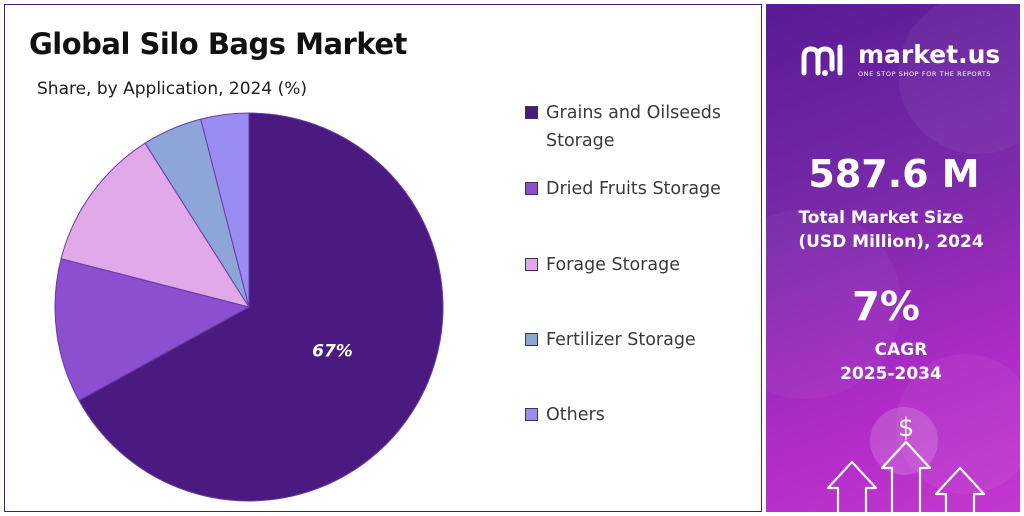 This screenshot has width=1024, height=516. Describe the element at coordinates (575, 415) in the screenshot. I see `legend-label: Others` at that location.